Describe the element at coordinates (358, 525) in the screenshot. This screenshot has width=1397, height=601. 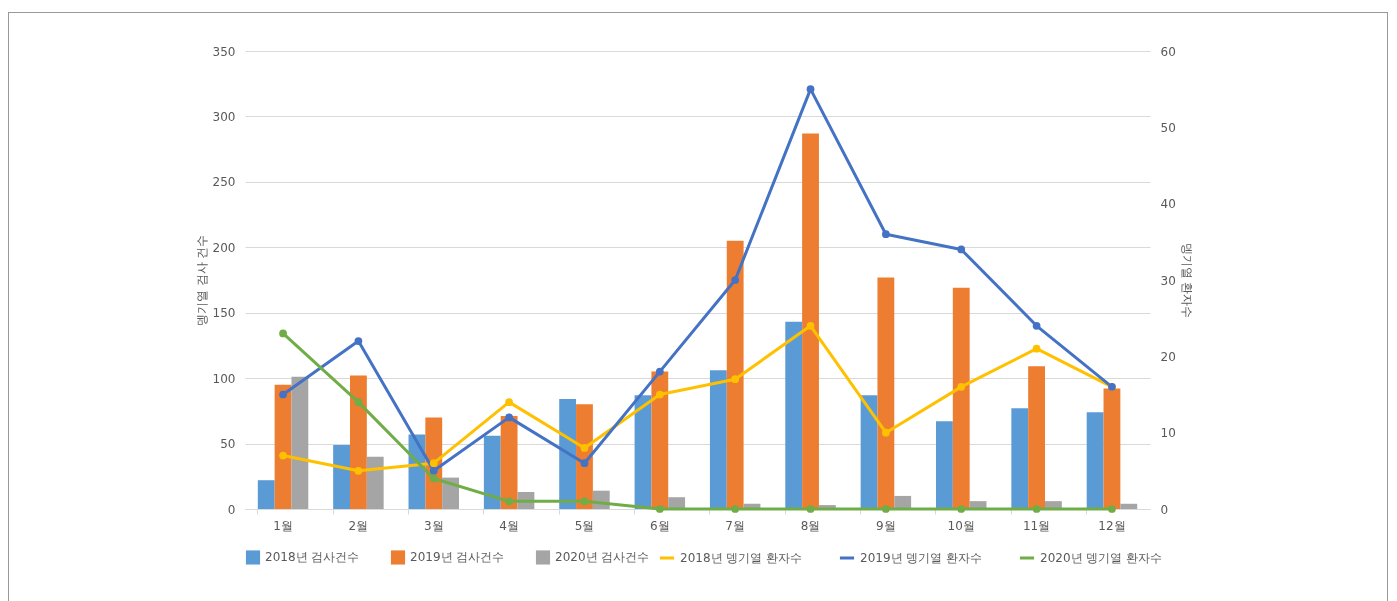
I see `x-tick-label: 2월` at that location.